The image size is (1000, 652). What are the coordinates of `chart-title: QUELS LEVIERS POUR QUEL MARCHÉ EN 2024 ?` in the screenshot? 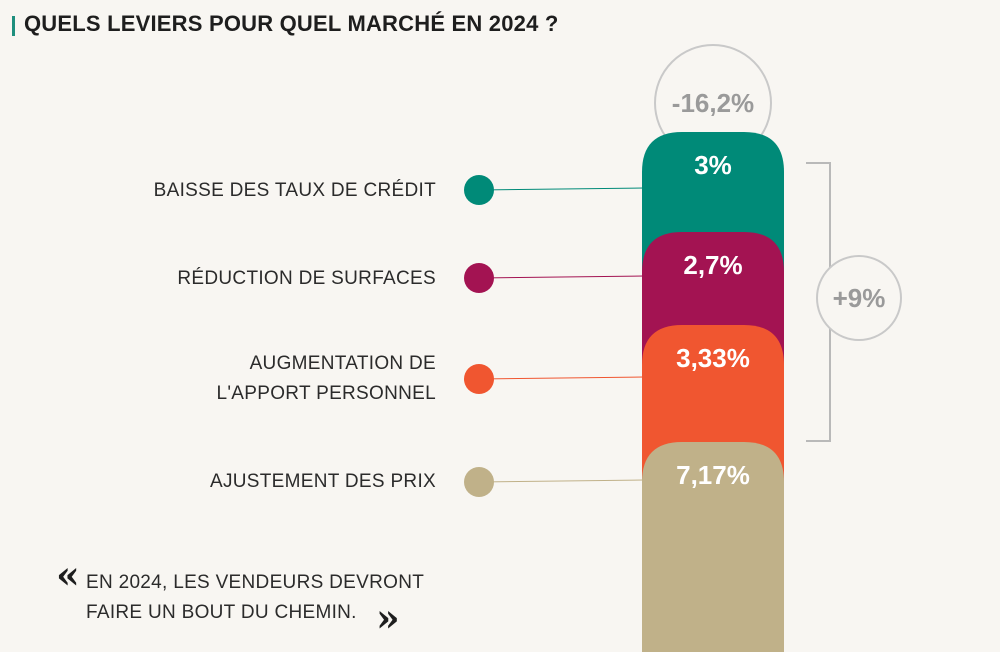 It's located at (291, 23).